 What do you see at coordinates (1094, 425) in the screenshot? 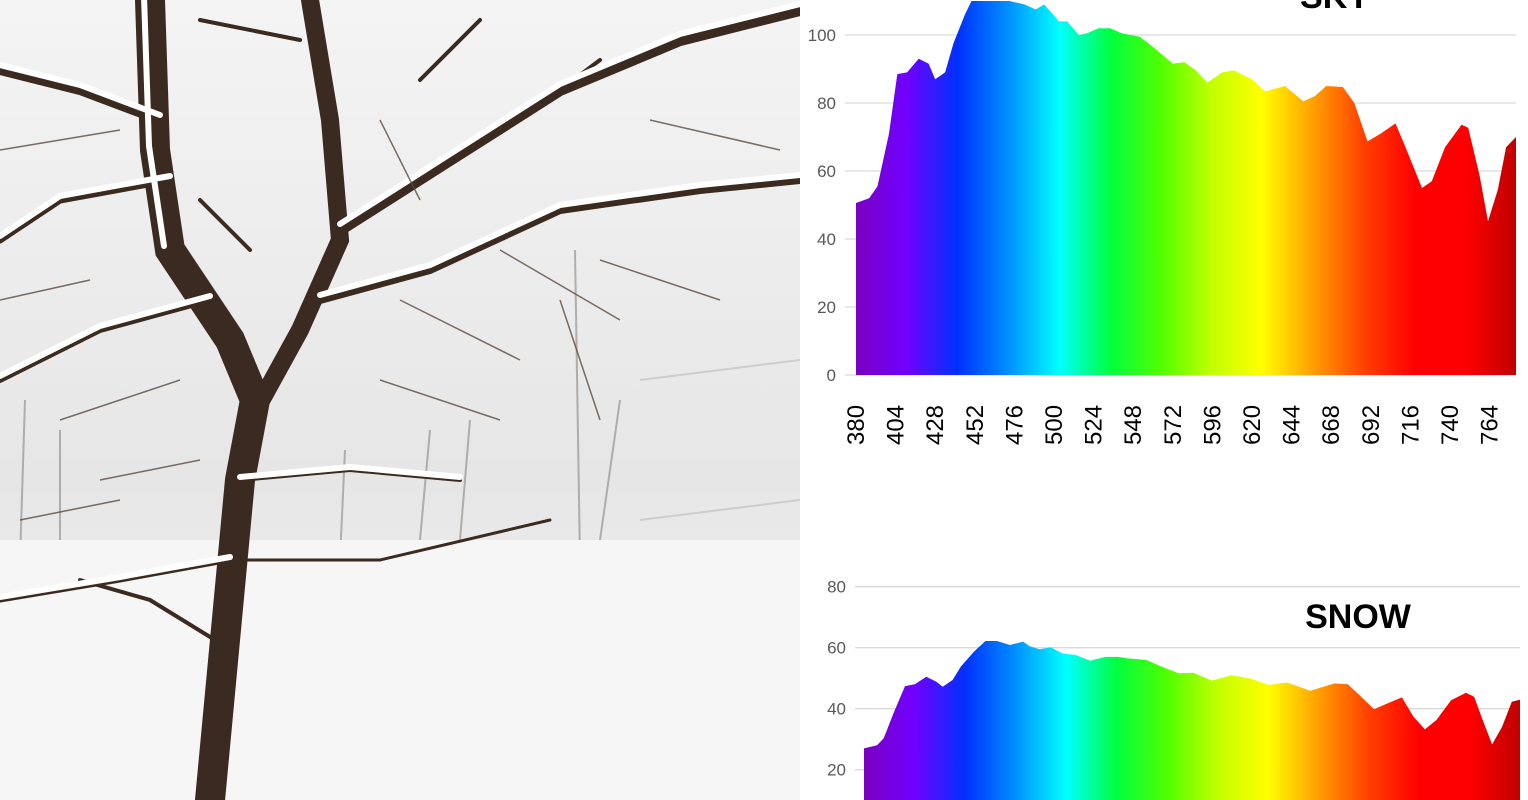
I see `x-tick-label: 524` at bounding box center [1094, 425].